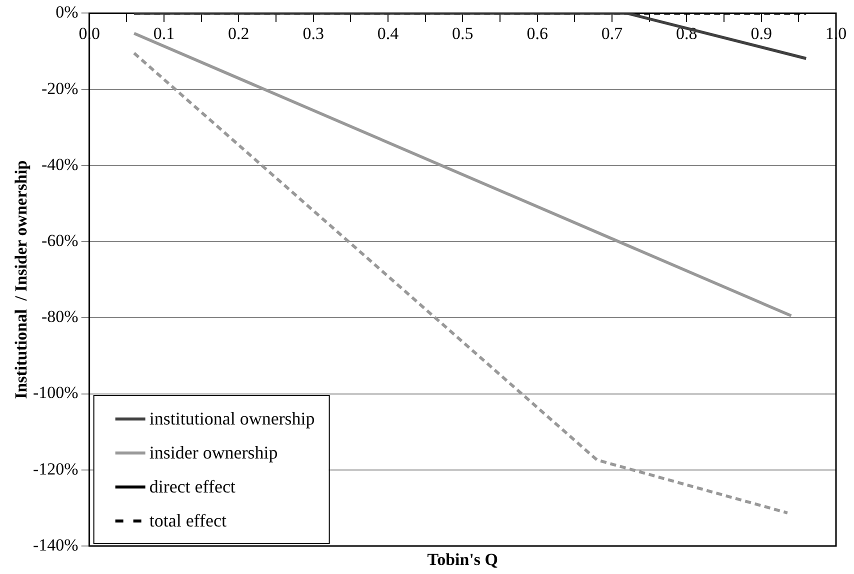 Image resolution: width=854 pixels, height=574 pixels. What do you see at coordinates (164, 33) in the screenshot?
I see `x-tick-label: 0.1` at bounding box center [164, 33].